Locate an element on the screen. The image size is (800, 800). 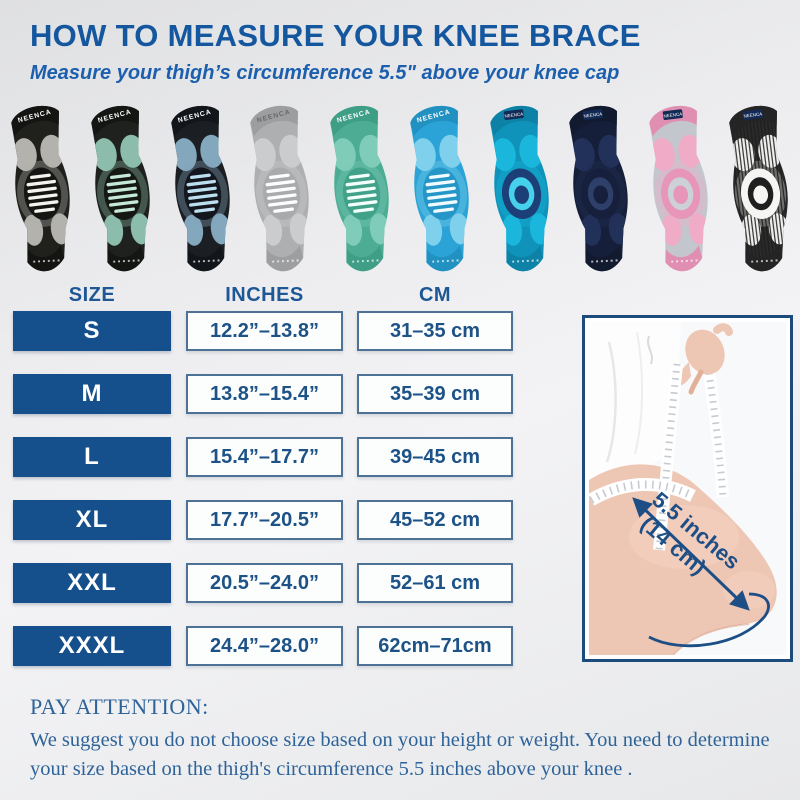
product-white-black-stripe: NEENCA is located at coordinates (759, 189).